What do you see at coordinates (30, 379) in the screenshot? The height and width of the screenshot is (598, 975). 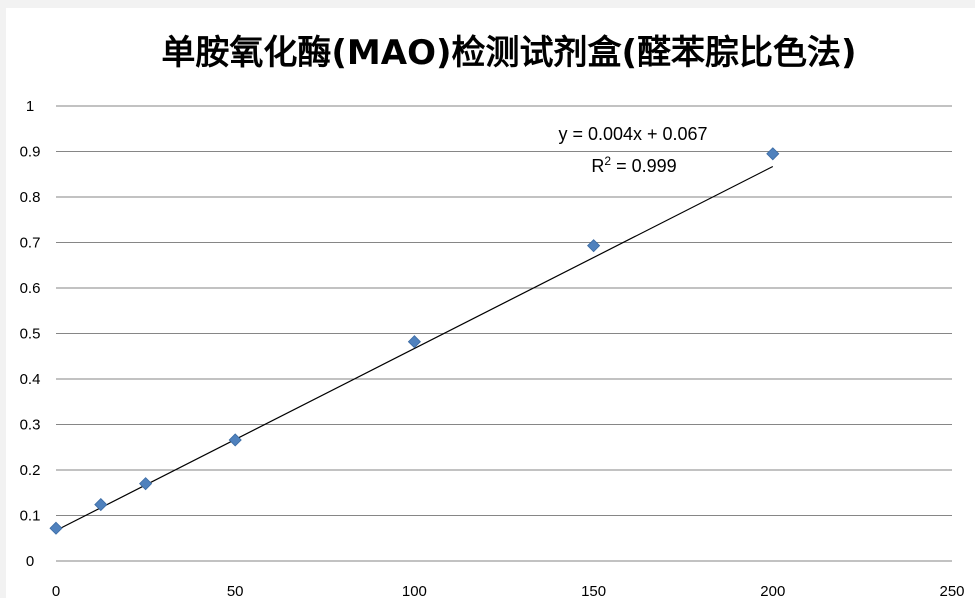 I see `y-tick-label-4: 0.4` at bounding box center [30, 379].